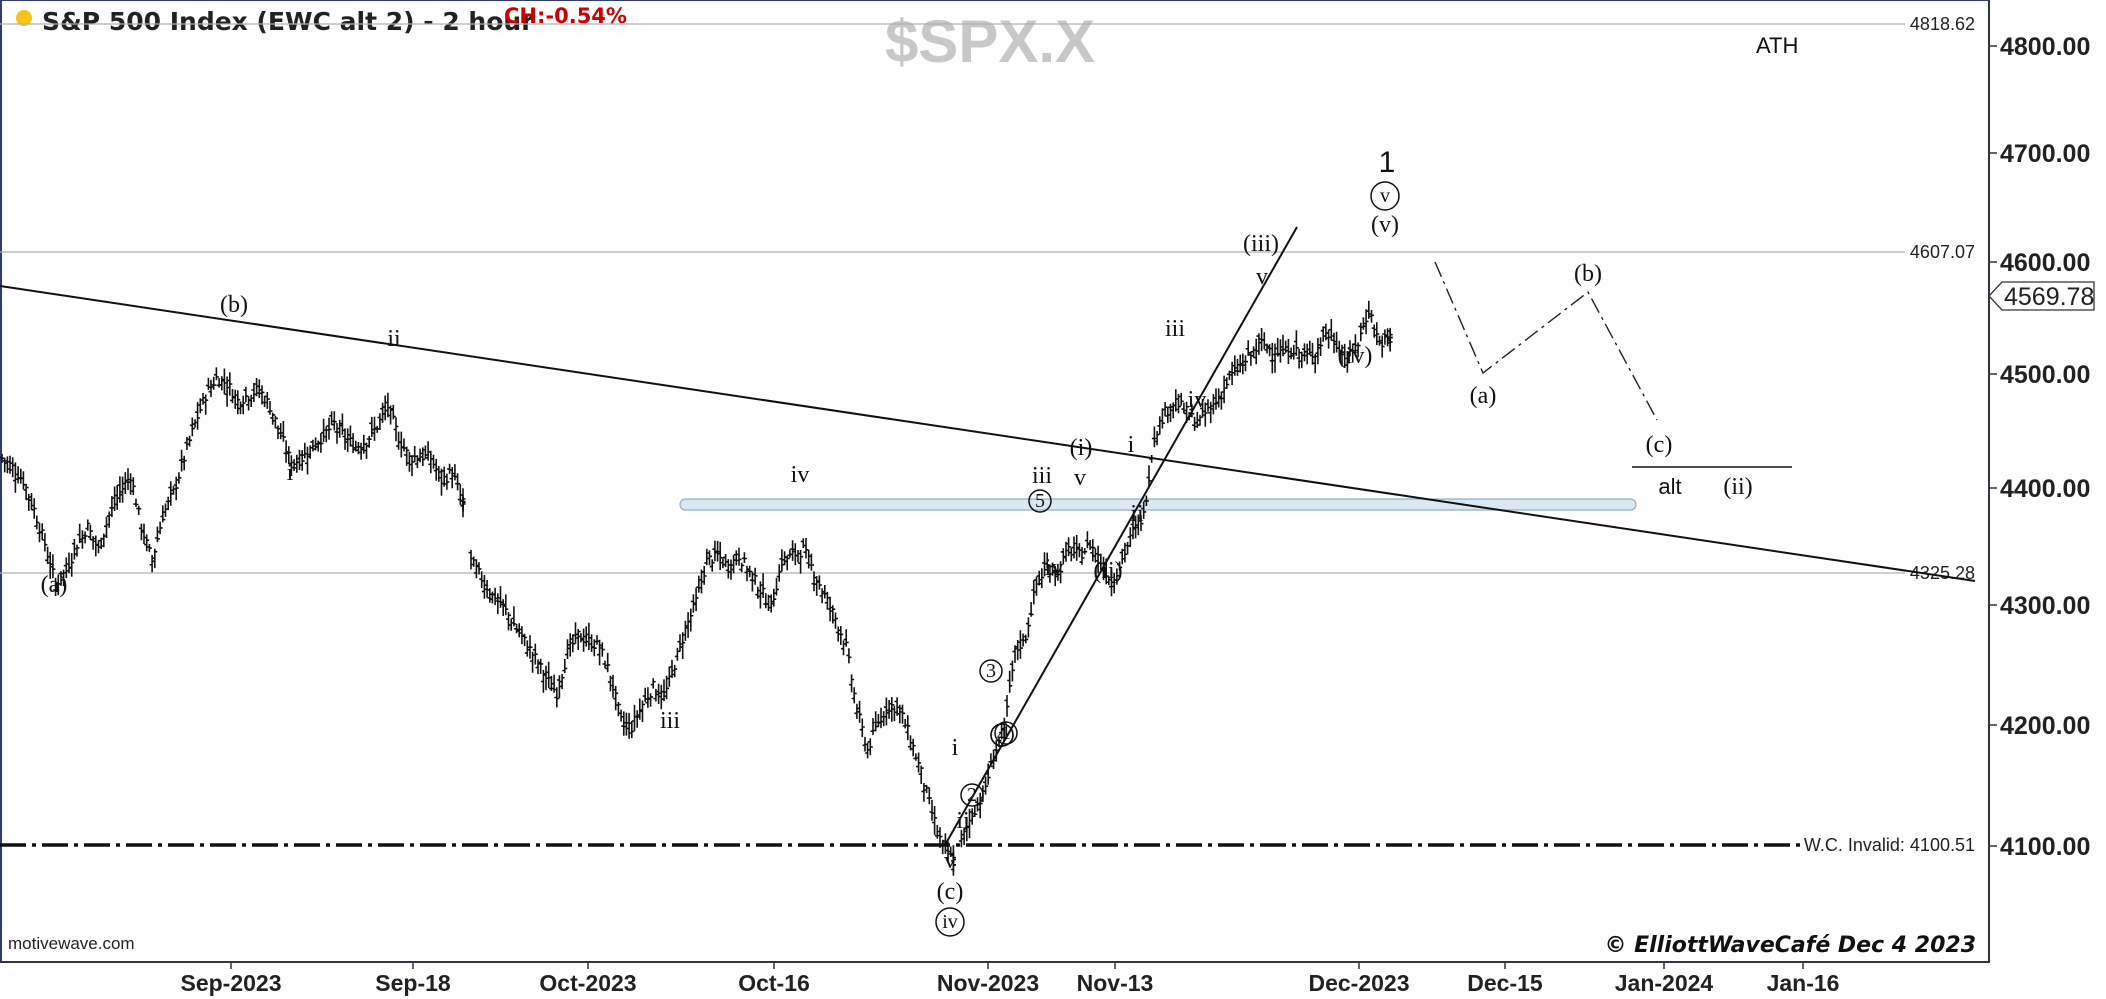 This screenshot has height=999, width=2106. I want to click on wave-label: iv, so click(1054, 568).